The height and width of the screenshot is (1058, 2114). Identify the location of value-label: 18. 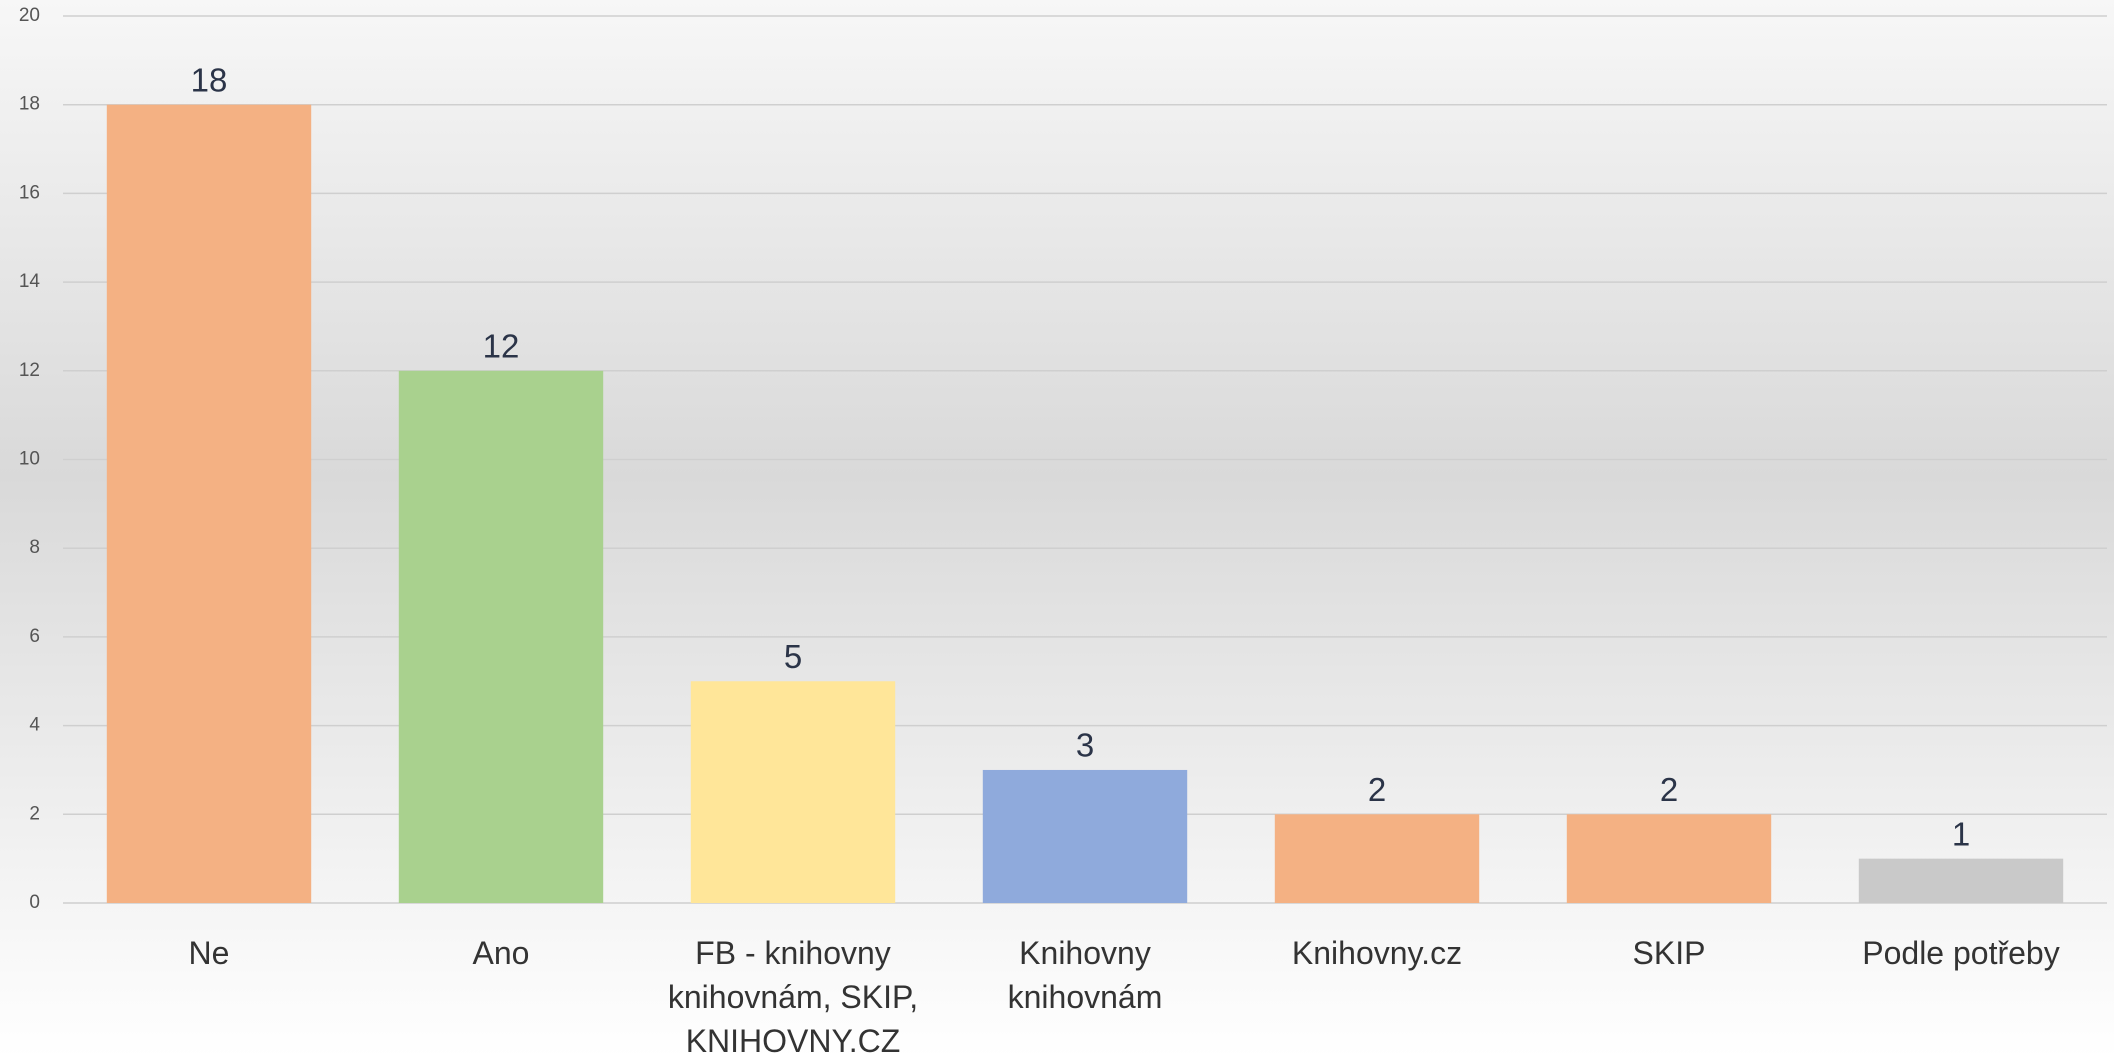
(209, 79).